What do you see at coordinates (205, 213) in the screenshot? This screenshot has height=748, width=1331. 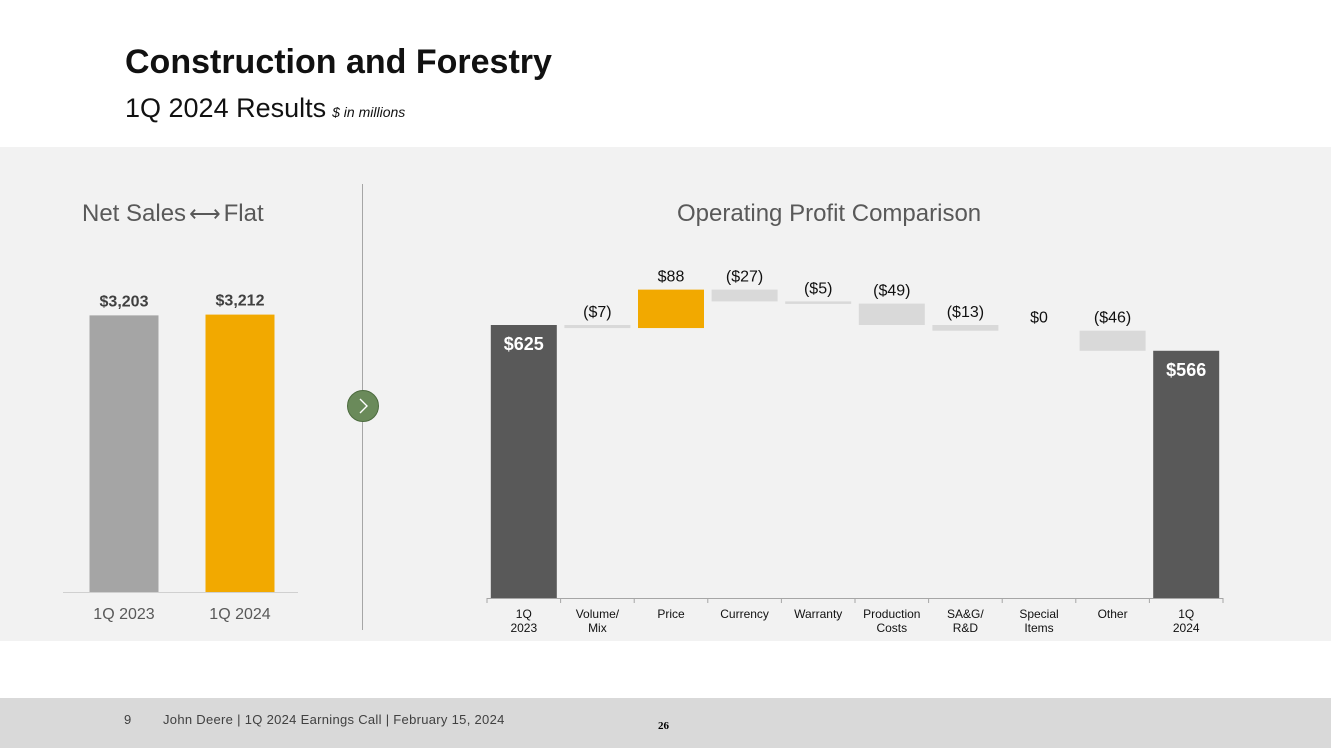 I see `left-right-arrow-icon: ⟷` at bounding box center [205, 213].